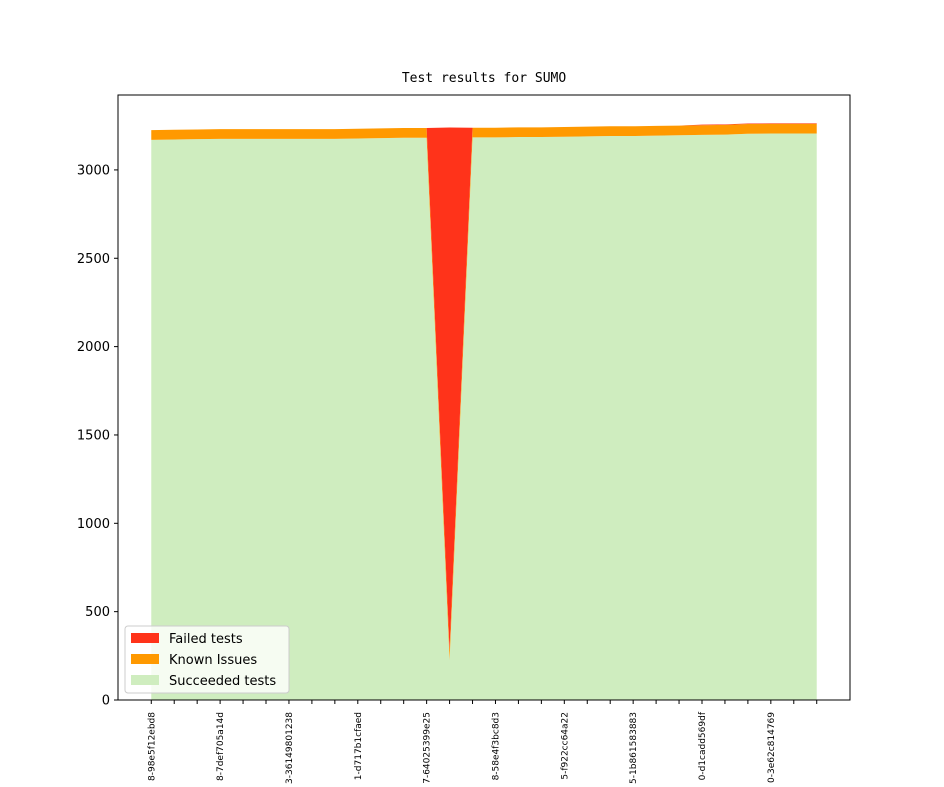 The height and width of the screenshot is (787, 944). Describe the element at coordinates (565, 746) in the screenshot. I see `x-tick-label: 5-f922cc64a22` at that location.